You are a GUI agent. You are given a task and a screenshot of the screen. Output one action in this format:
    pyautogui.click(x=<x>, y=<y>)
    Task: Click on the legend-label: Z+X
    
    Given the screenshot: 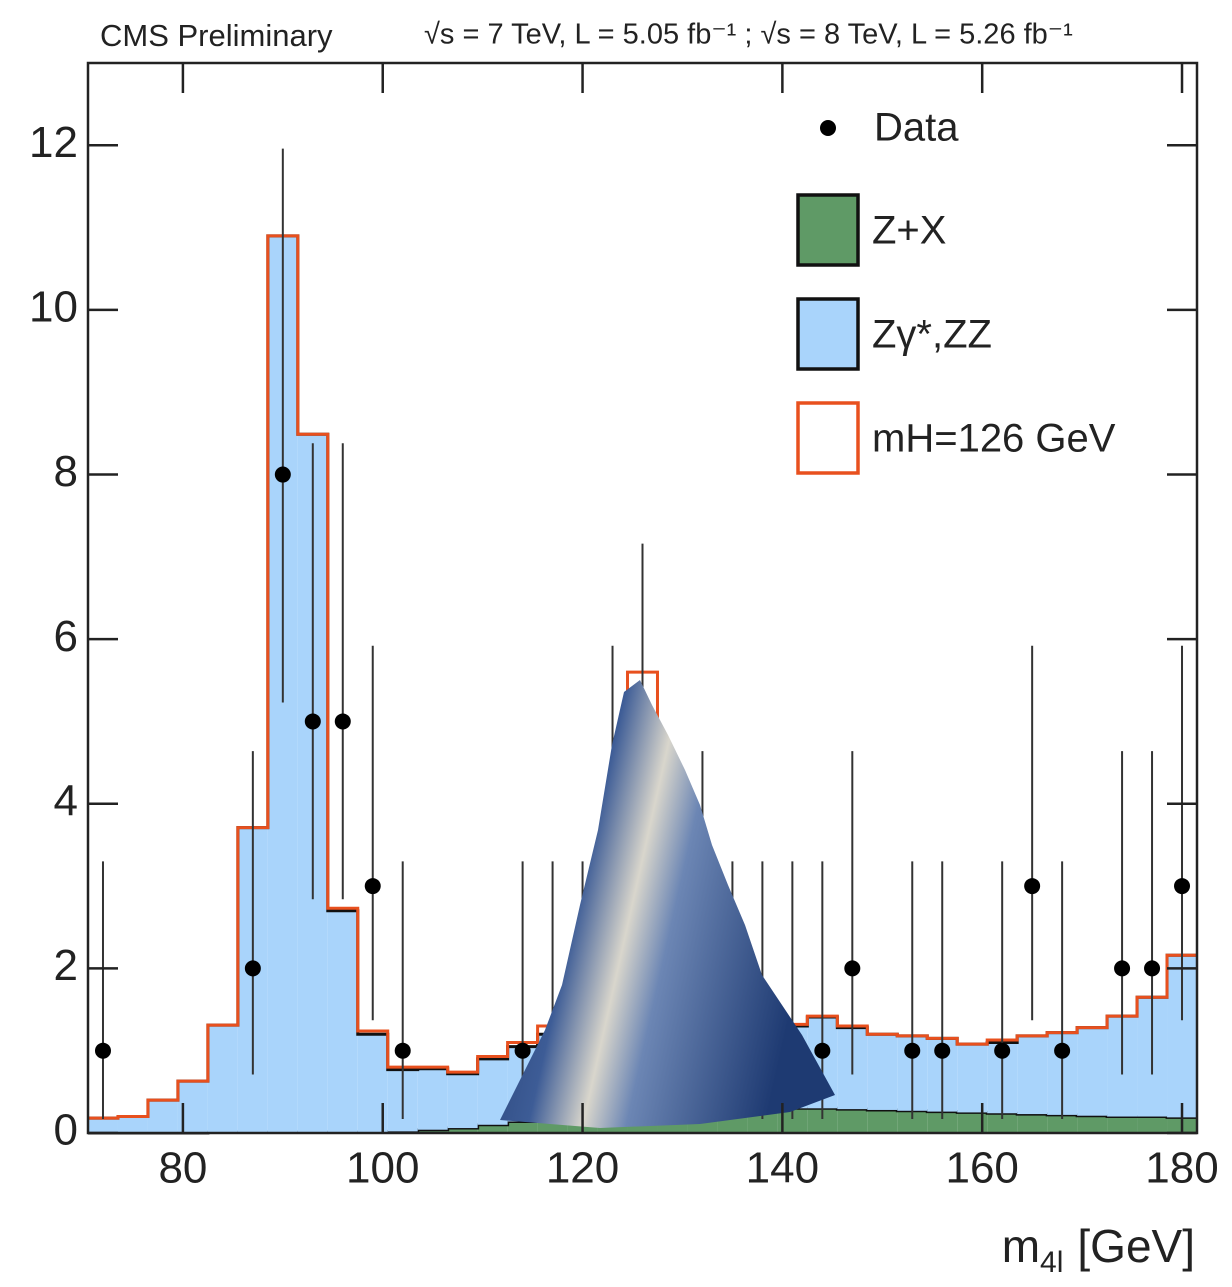 What is the action you would take?
    pyautogui.click(x=909, y=231)
    